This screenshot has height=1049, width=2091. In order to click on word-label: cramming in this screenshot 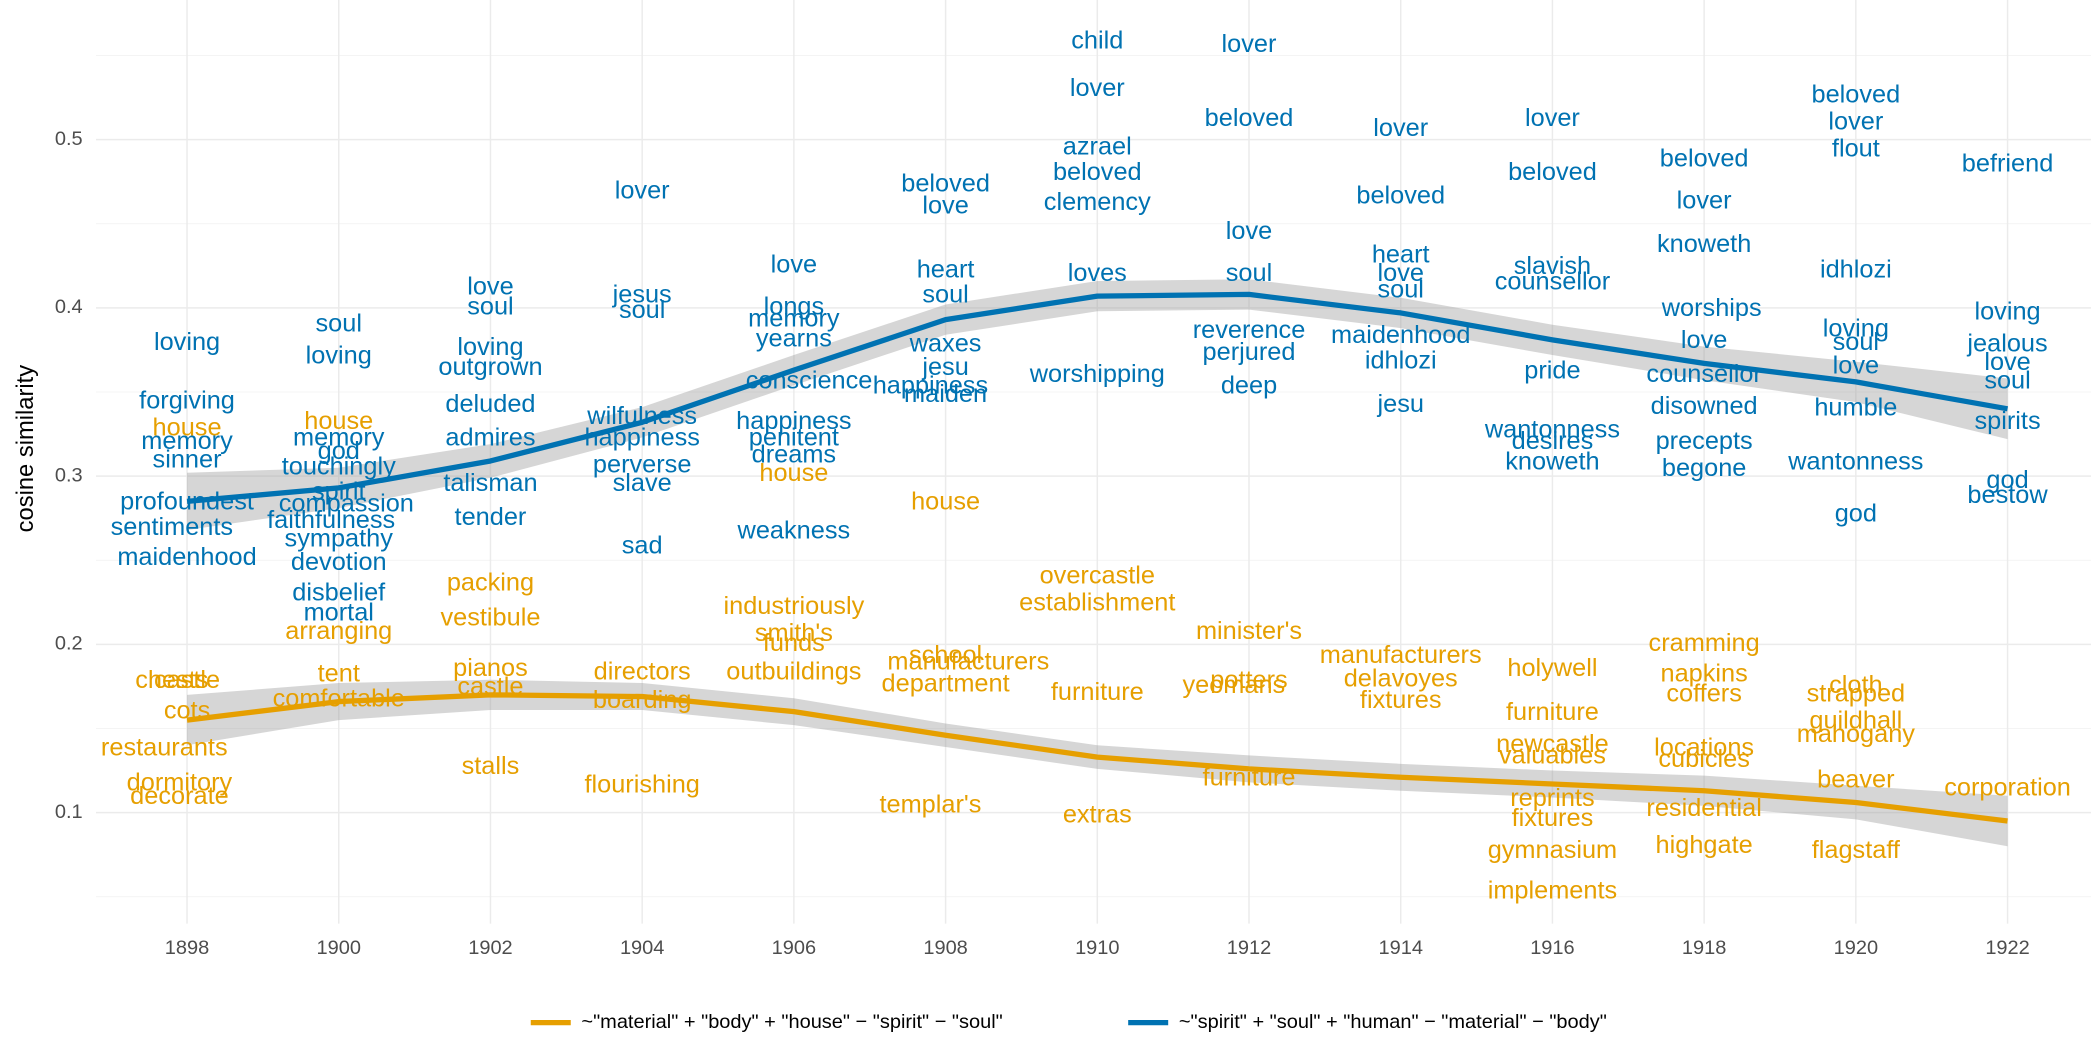, I will do `click(1704, 643)`.